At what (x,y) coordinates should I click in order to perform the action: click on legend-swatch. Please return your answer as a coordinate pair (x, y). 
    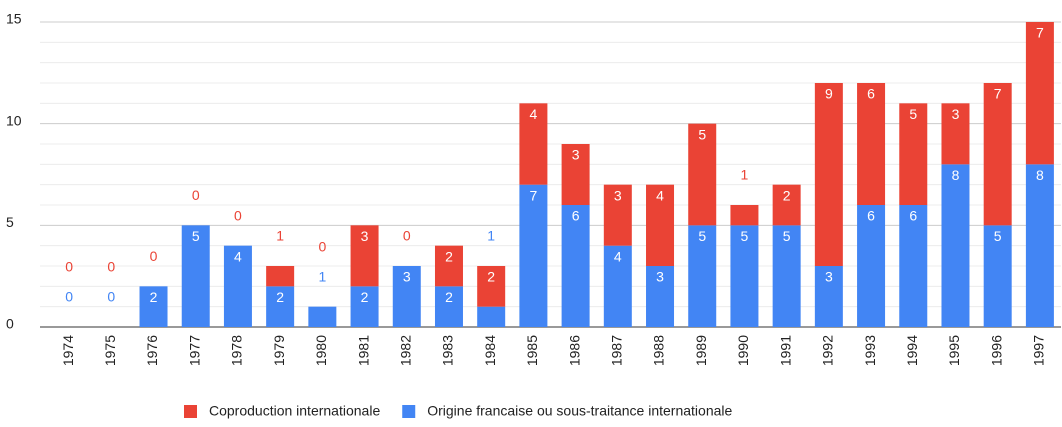
    Looking at the image, I should click on (190, 411).